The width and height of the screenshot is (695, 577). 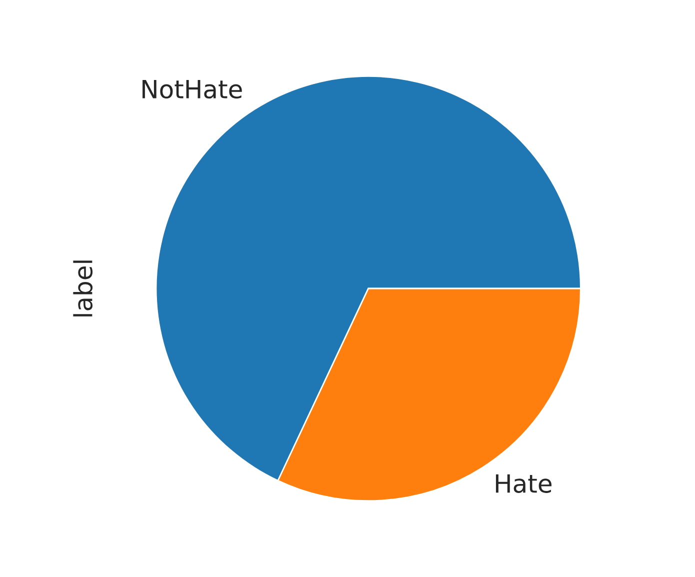 What do you see at coordinates (524, 483) in the screenshot?
I see `slice-label: Hate` at bounding box center [524, 483].